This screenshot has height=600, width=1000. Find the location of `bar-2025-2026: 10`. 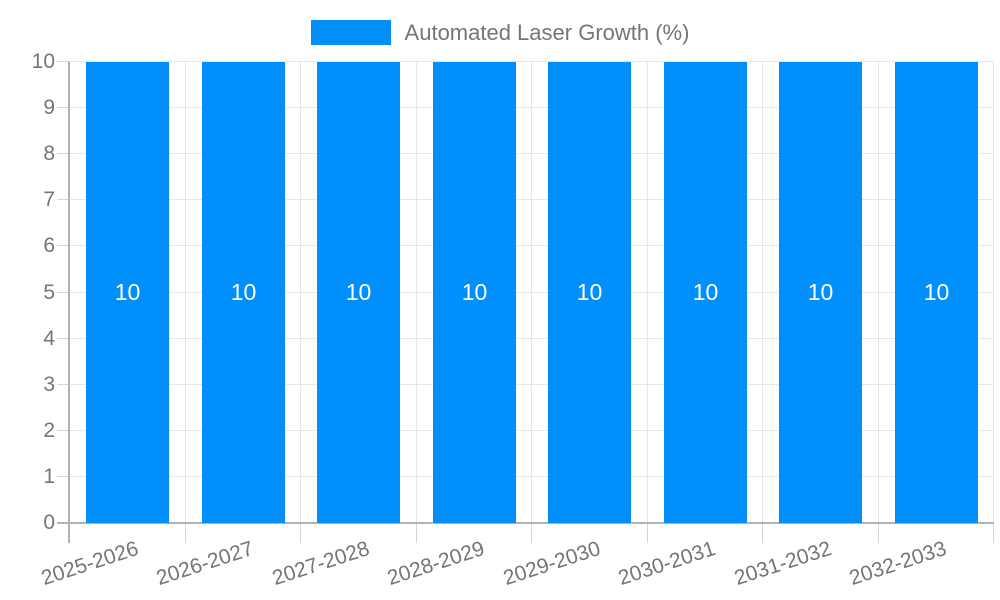

bar-2025-2026: 10 is located at coordinates (127, 292).